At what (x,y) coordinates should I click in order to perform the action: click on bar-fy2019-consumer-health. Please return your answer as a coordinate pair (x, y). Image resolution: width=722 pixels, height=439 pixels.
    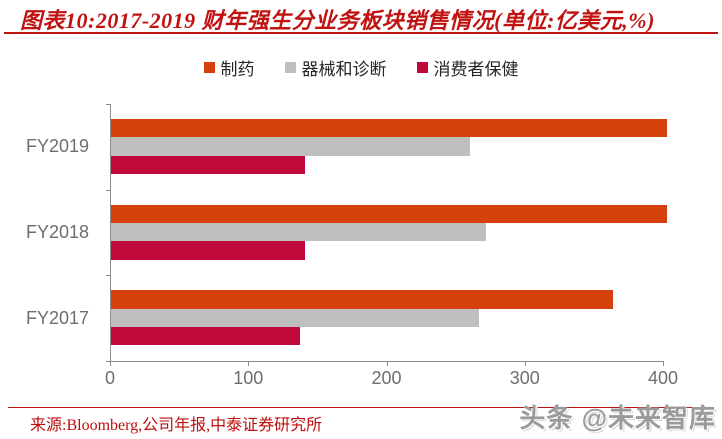
    Looking at the image, I should click on (208, 164).